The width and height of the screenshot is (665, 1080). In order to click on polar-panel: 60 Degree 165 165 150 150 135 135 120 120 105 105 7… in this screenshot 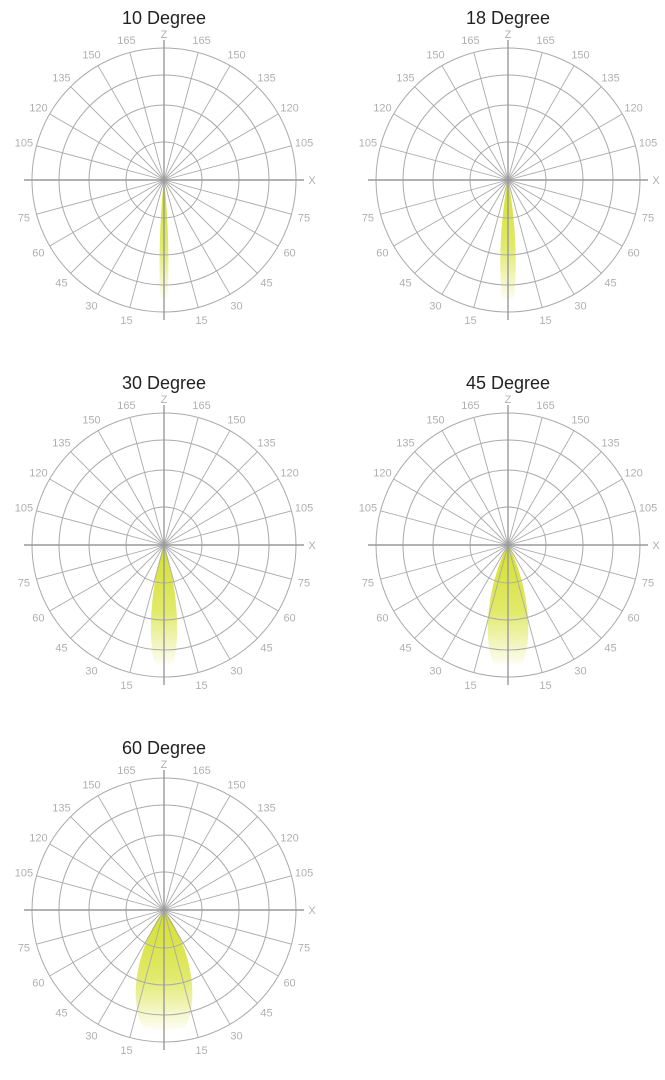, I will do `click(165, 905)`.